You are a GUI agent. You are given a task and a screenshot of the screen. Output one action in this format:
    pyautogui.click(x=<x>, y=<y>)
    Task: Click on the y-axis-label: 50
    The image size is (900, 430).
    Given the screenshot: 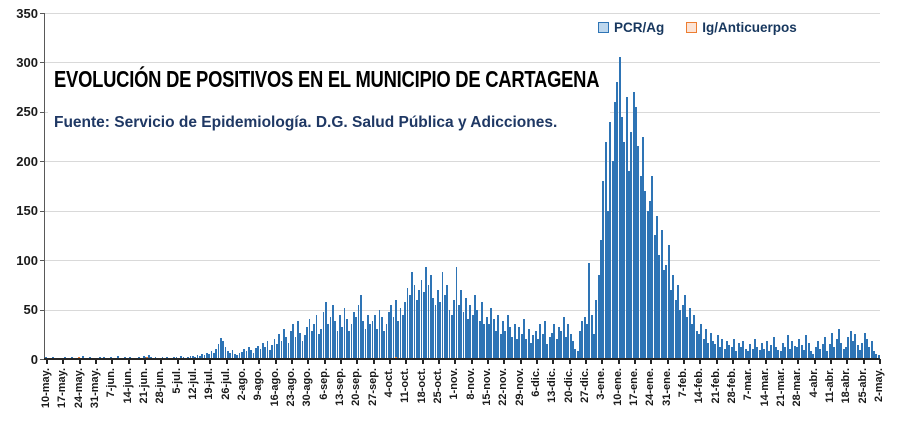 What is the action you would take?
    pyautogui.click(x=30, y=310)
    